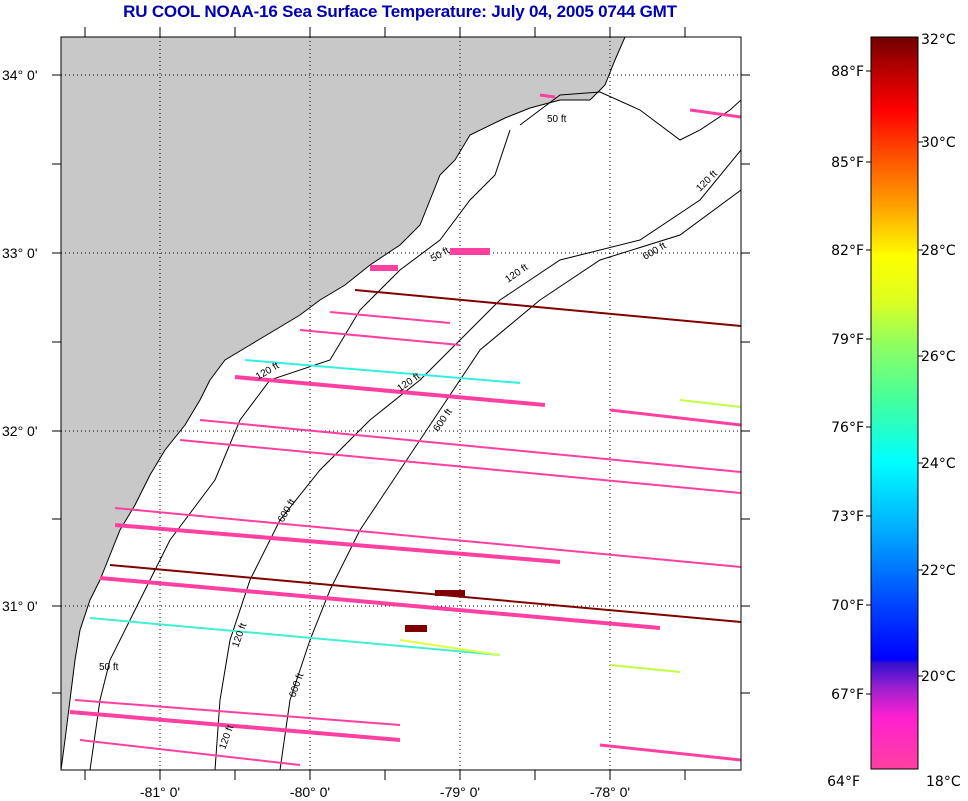  What do you see at coordinates (847, 695) in the screenshot?
I see `svg-text: 67°F` at bounding box center [847, 695].